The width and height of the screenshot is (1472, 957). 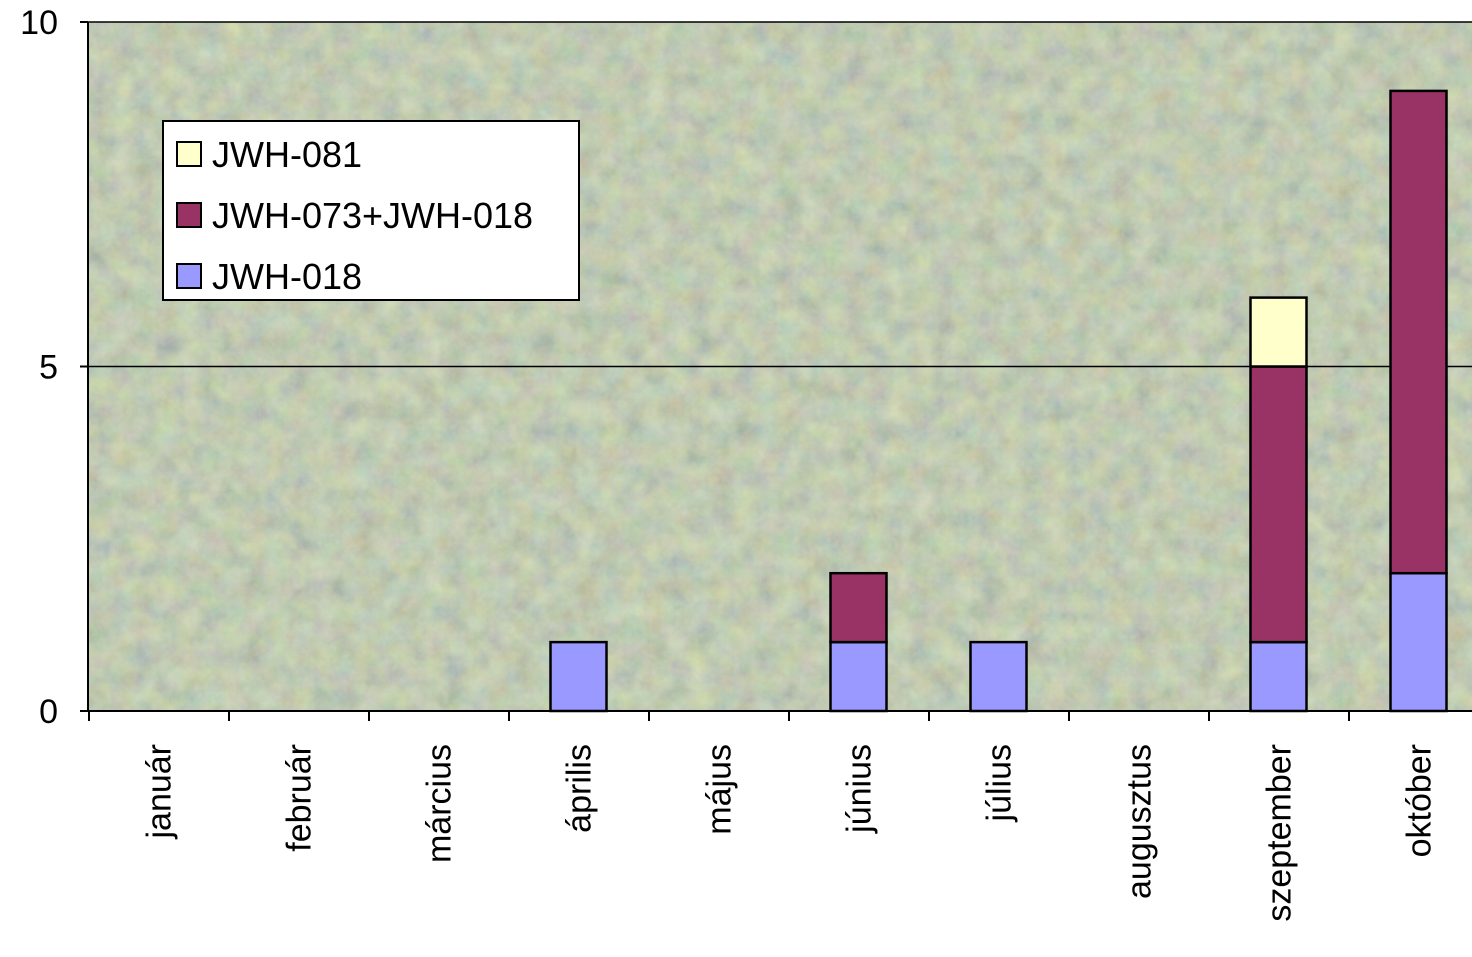 I want to click on x-category-label-március: március, so click(x=440, y=803).